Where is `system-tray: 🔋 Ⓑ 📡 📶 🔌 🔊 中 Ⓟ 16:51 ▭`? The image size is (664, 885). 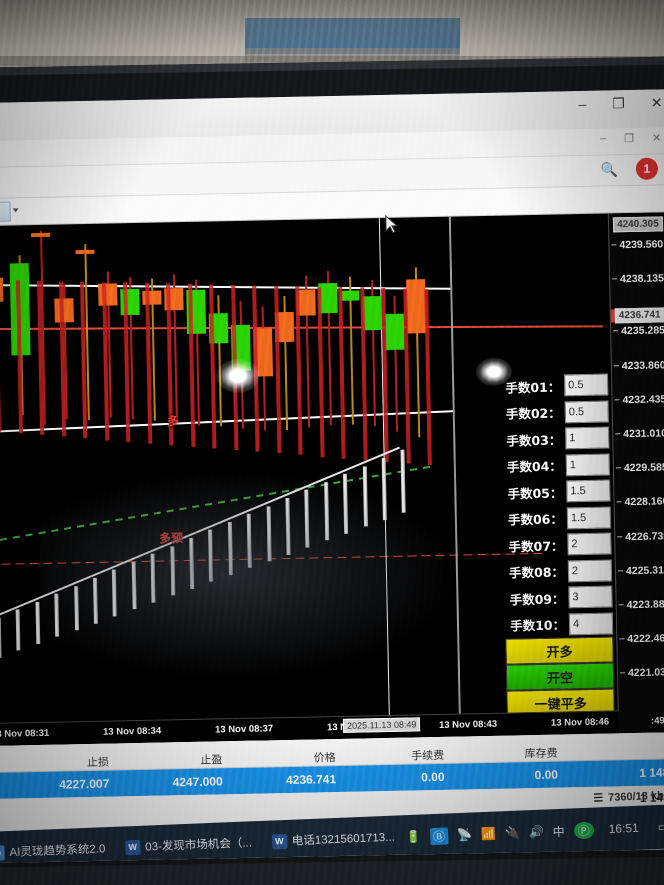 system-tray: 🔋 Ⓑ 📡 📶 🔌 🔊 中 Ⓟ 16:51 ▭ is located at coordinates (535, 832).